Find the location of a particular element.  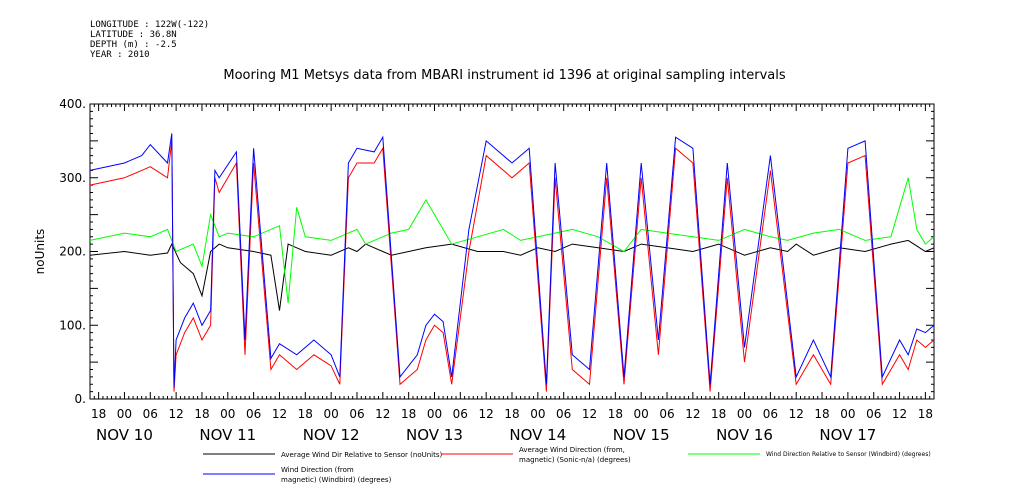

x-day-label: NOV 17 is located at coordinates (847, 435).